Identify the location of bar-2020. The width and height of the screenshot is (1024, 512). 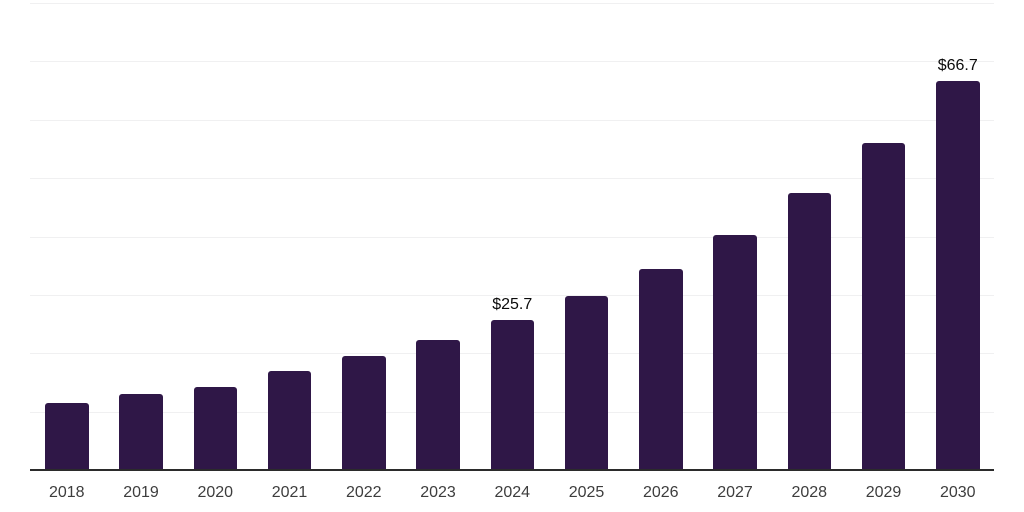
(215, 428).